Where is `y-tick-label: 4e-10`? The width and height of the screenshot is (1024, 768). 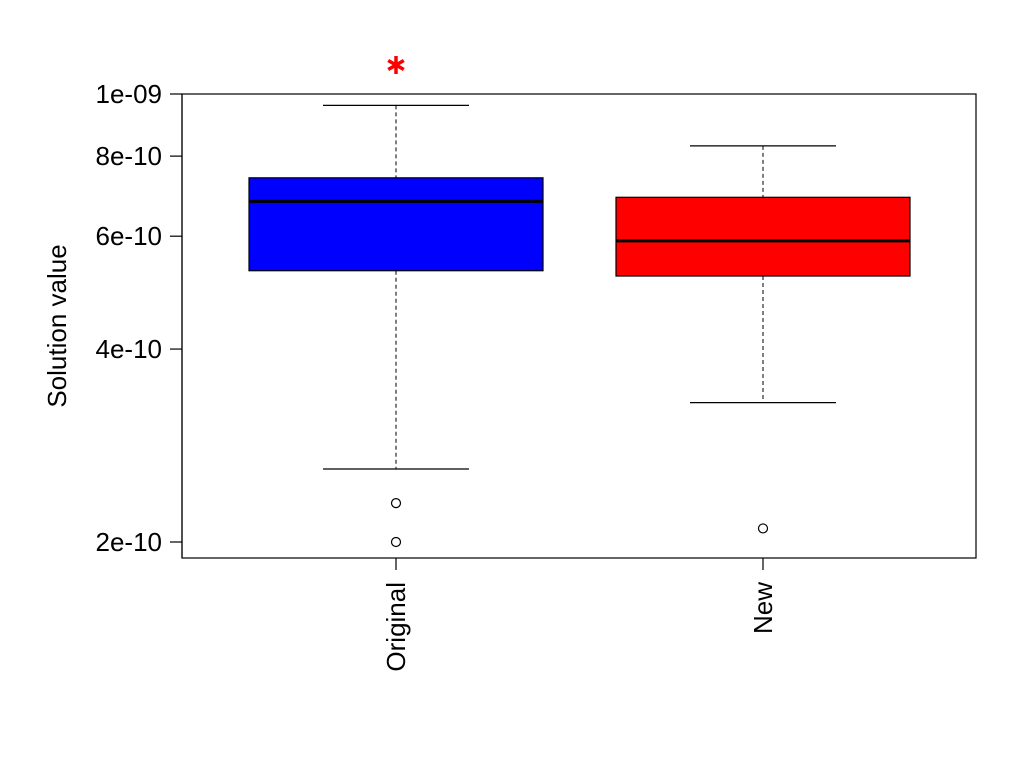 y-tick-label: 4e-10 is located at coordinates (129, 349).